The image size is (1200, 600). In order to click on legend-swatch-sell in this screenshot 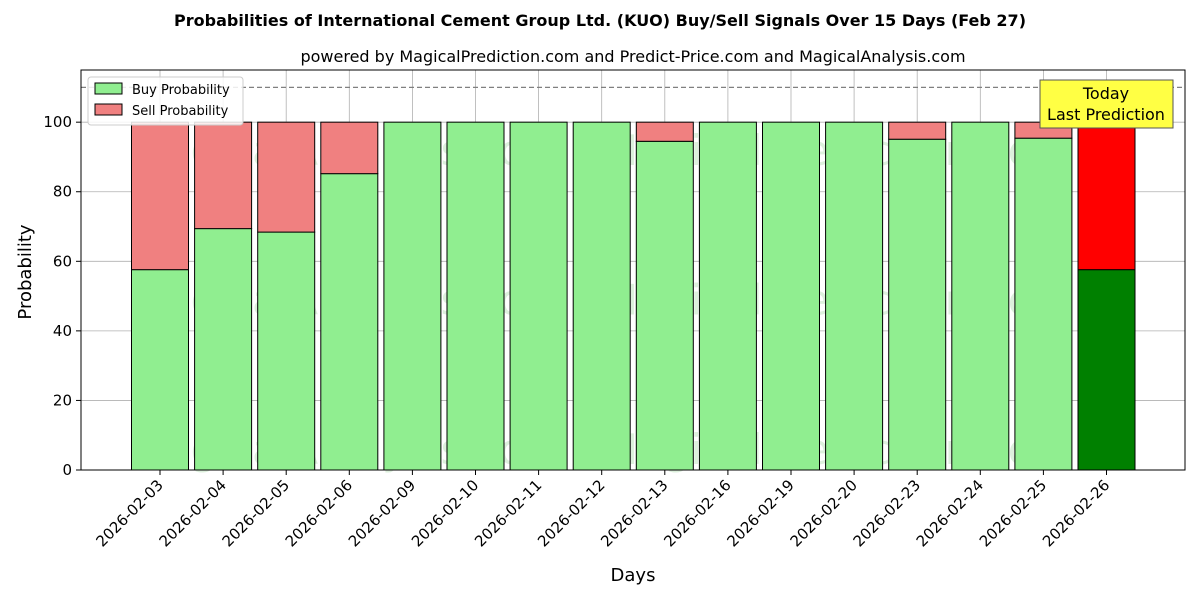, I will do `click(108, 109)`.